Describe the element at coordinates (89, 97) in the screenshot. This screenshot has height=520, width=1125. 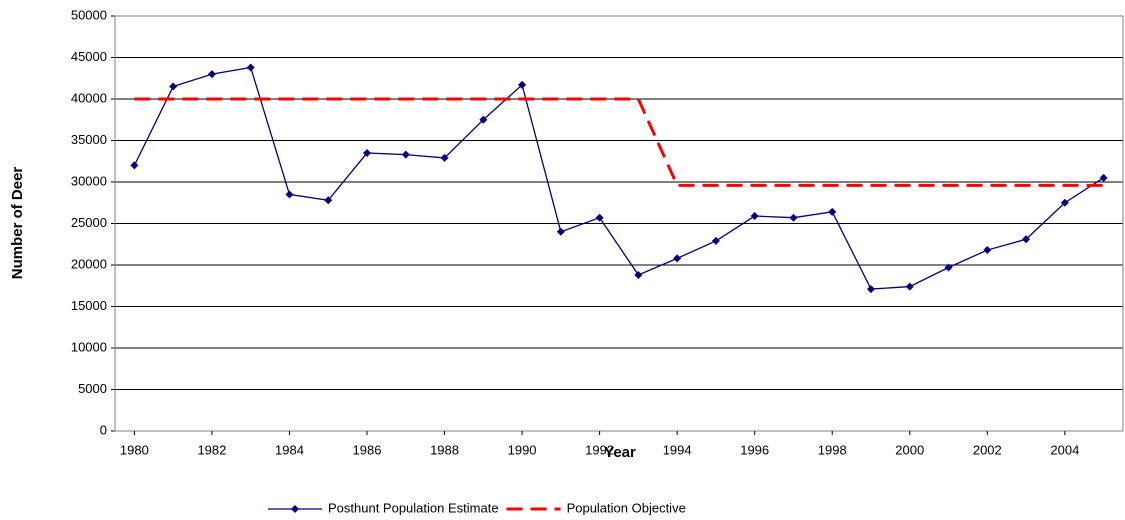
I see `y-tick-label: 40000` at that location.